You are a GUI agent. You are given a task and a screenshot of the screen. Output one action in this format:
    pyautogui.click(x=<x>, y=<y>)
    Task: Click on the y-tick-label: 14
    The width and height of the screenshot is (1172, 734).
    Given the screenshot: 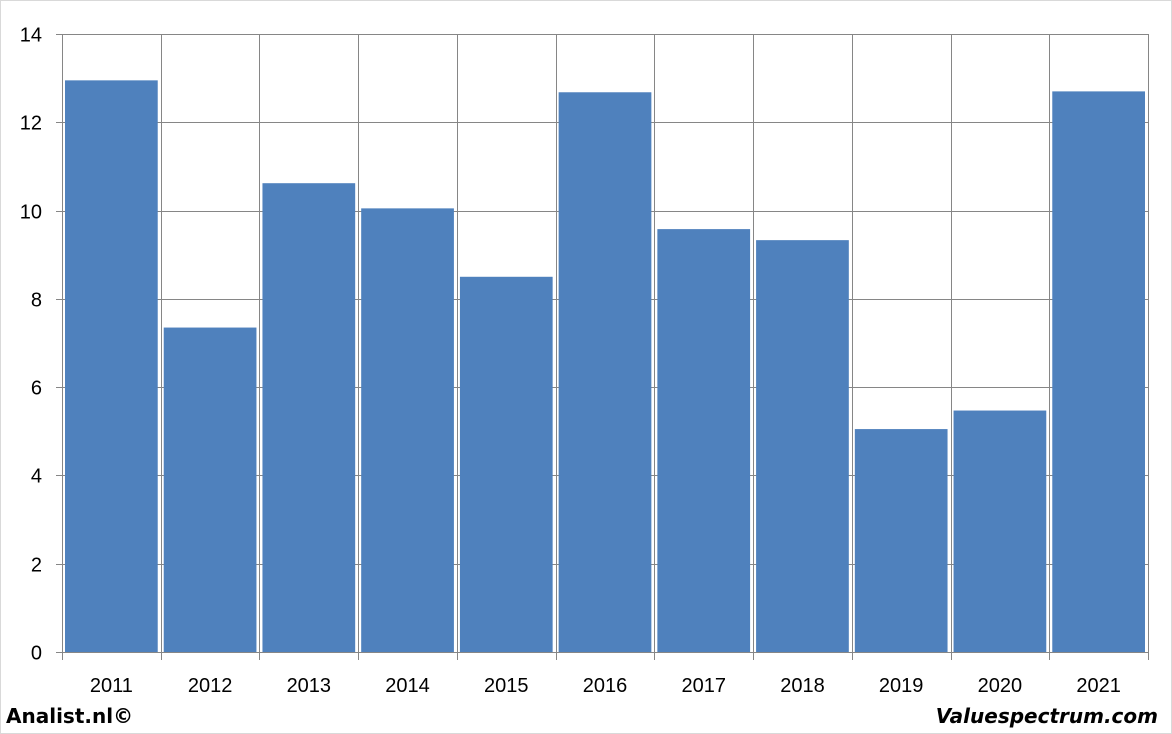 What is the action you would take?
    pyautogui.click(x=31, y=36)
    